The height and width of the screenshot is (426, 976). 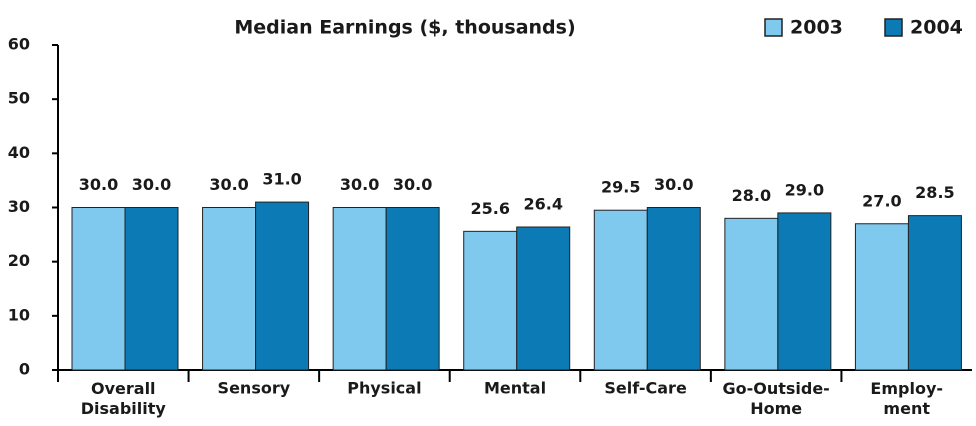 I want to click on value-label: 27.0, so click(x=881, y=200).